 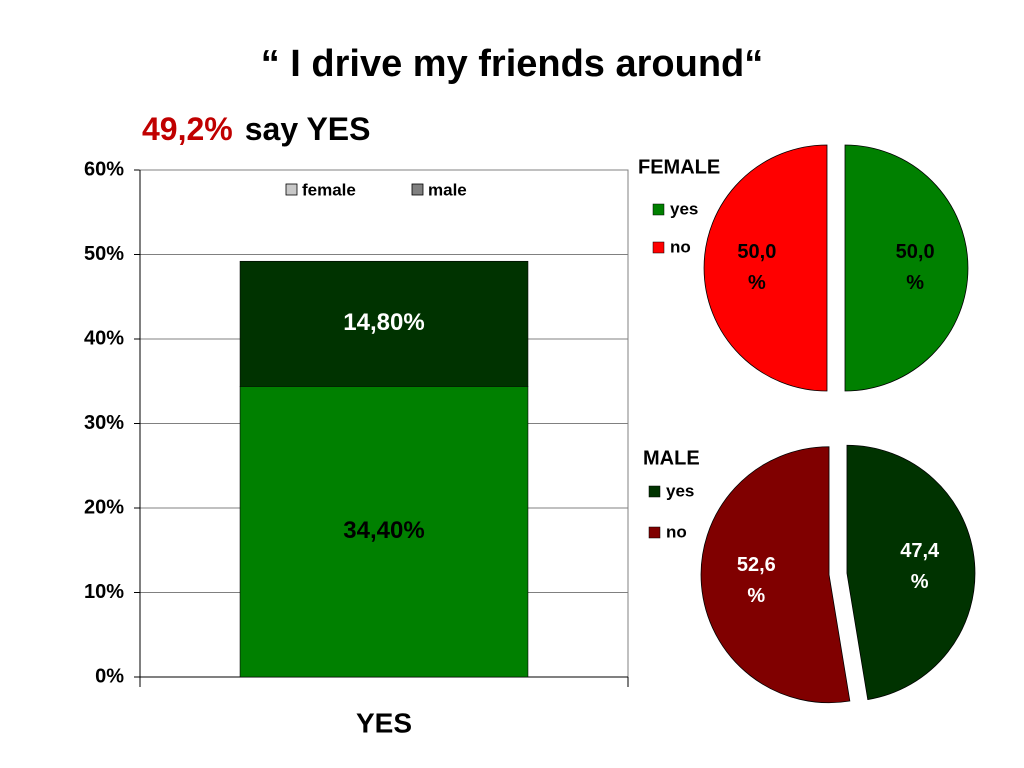 I want to click on pie-label: 47,4 %, so click(x=920, y=567).